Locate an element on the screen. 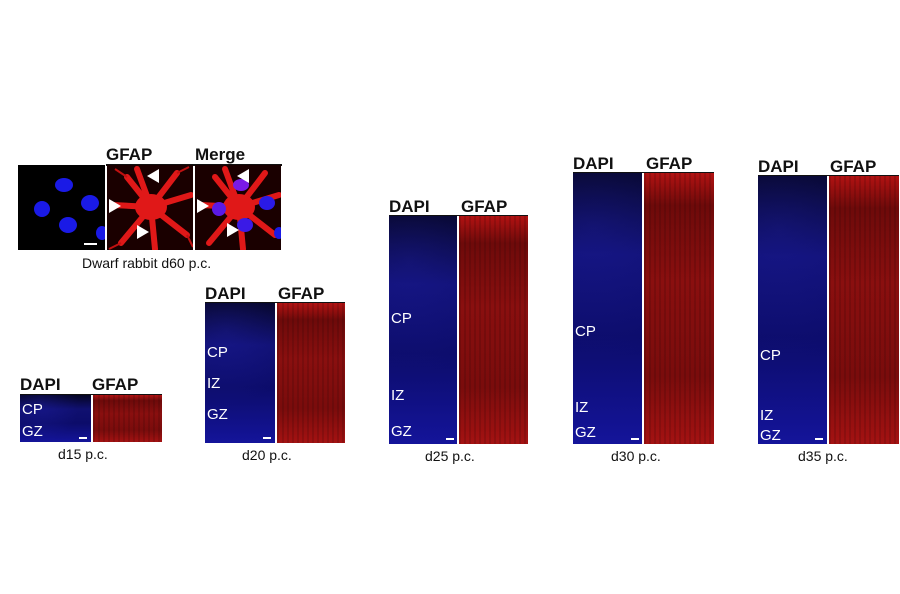 This screenshot has width=900, height=594. d25-dapi-image is located at coordinates (423, 330).